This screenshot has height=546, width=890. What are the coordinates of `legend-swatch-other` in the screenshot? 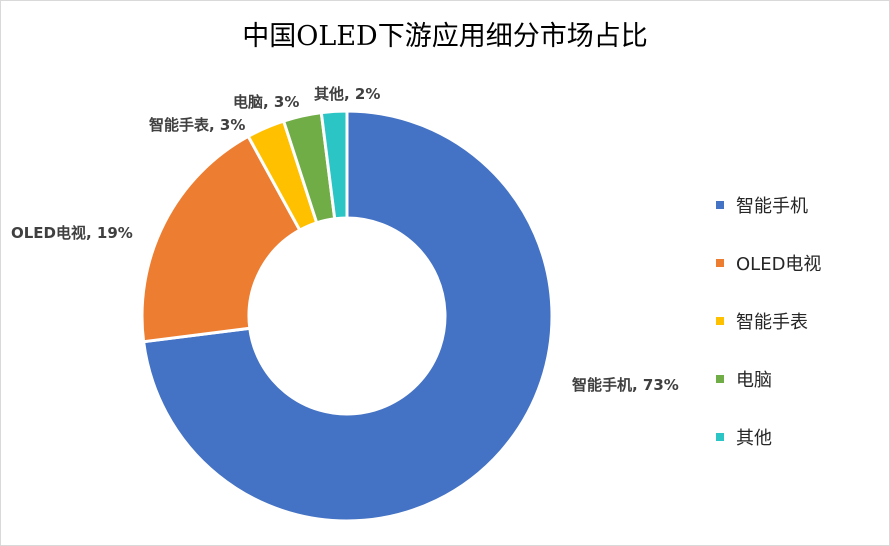 It's located at (720, 437).